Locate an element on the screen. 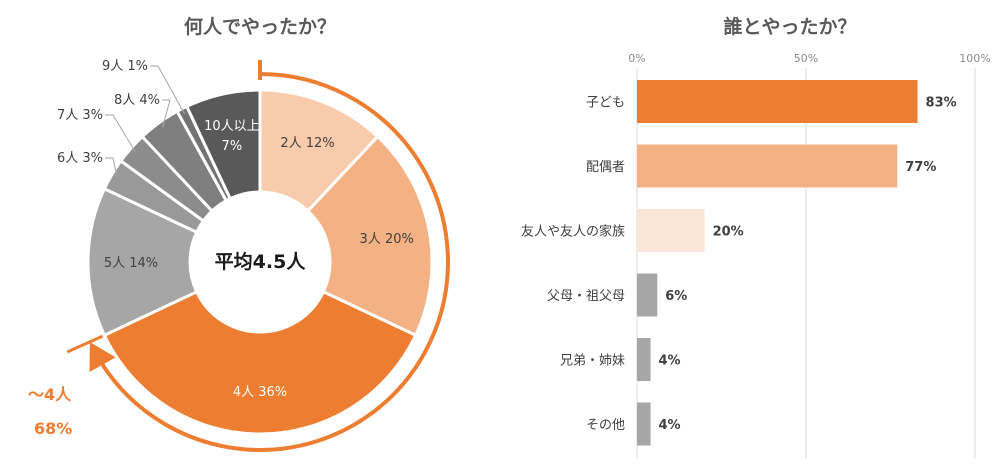 This screenshot has height=470, width=1002. bar-kids is located at coordinates (777, 101).